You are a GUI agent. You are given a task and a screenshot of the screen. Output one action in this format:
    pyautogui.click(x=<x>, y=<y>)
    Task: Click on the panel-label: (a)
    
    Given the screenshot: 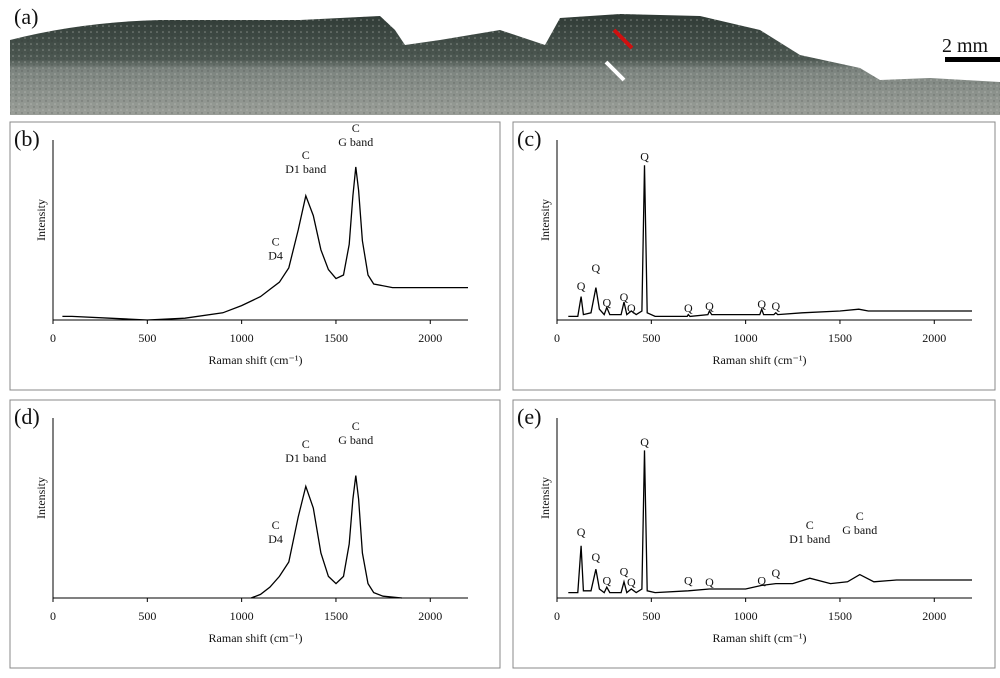 What is the action you would take?
    pyautogui.click(x=26, y=16)
    